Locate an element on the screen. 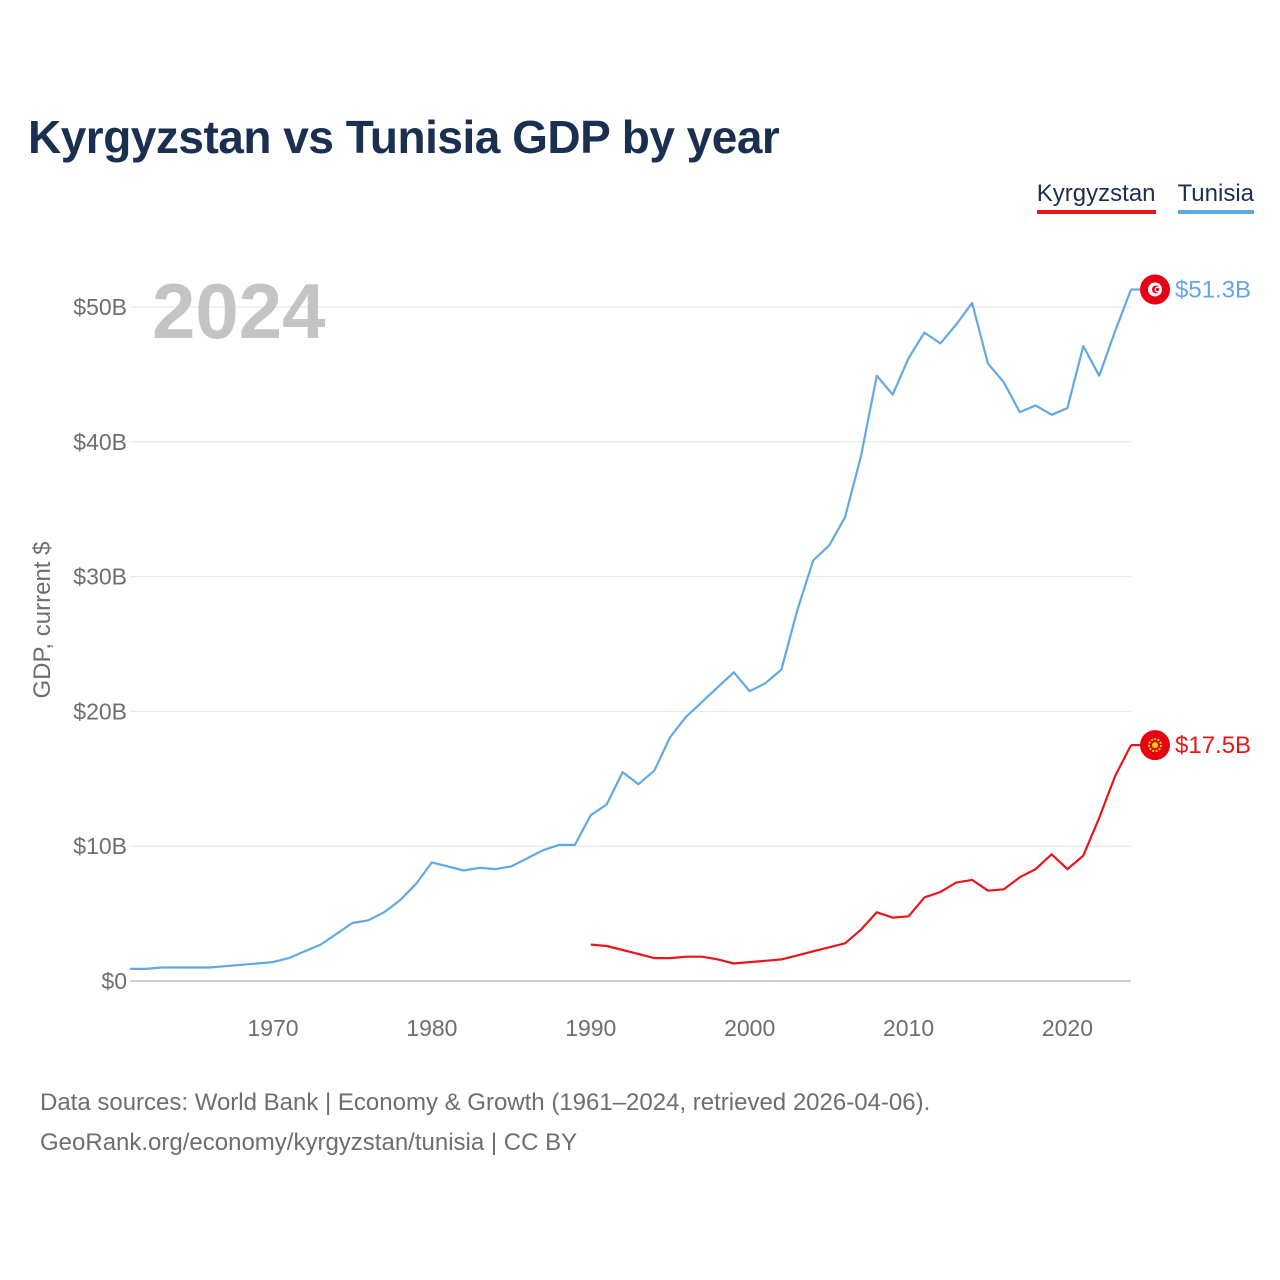 The height and width of the screenshot is (1280, 1280). y-tick-label: $50B is located at coordinates (100, 307).